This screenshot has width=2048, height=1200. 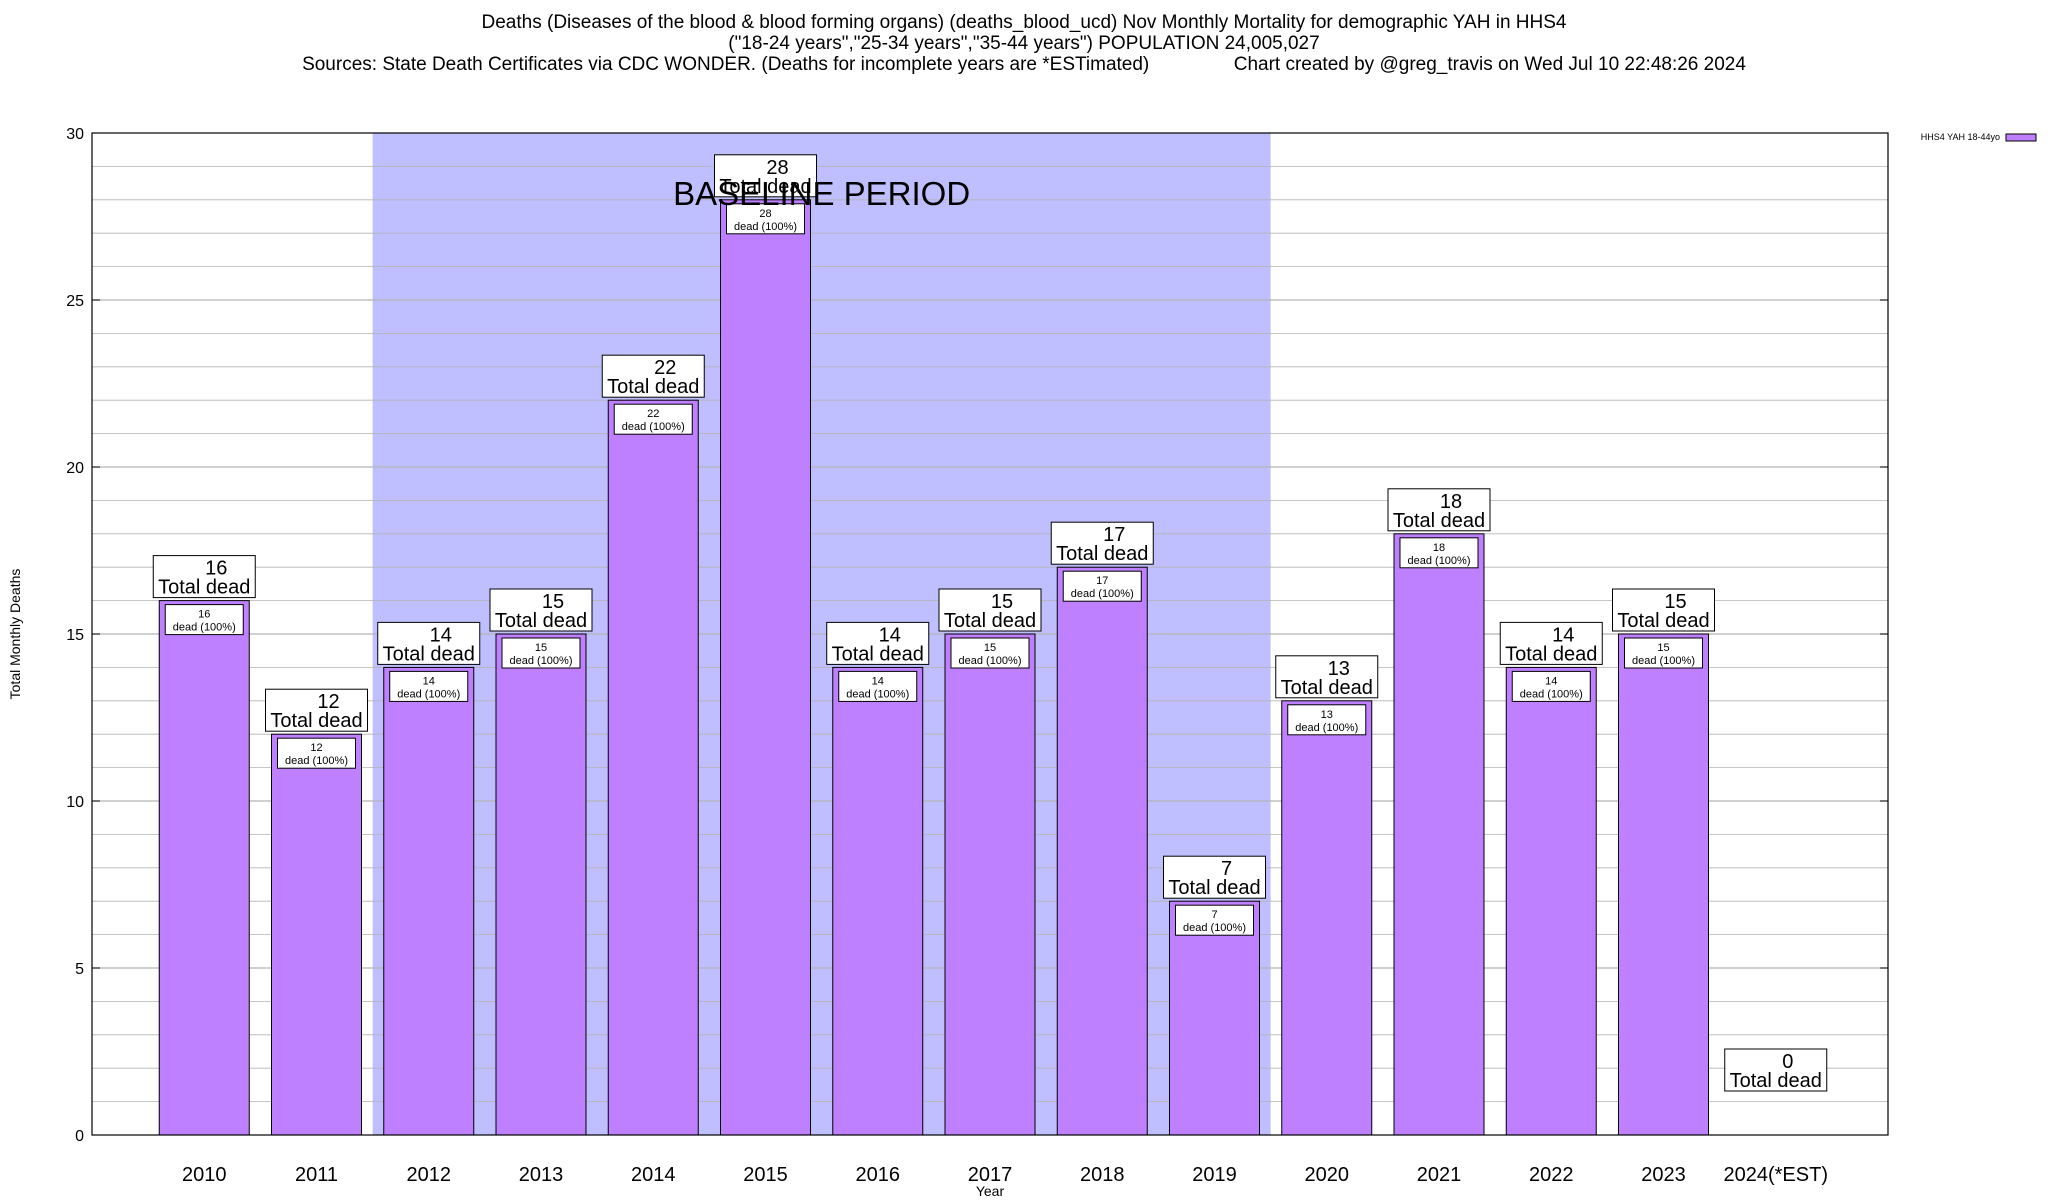 I want to click on y-axis-label: Total Monthly Deaths, so click(x=15, y=634).